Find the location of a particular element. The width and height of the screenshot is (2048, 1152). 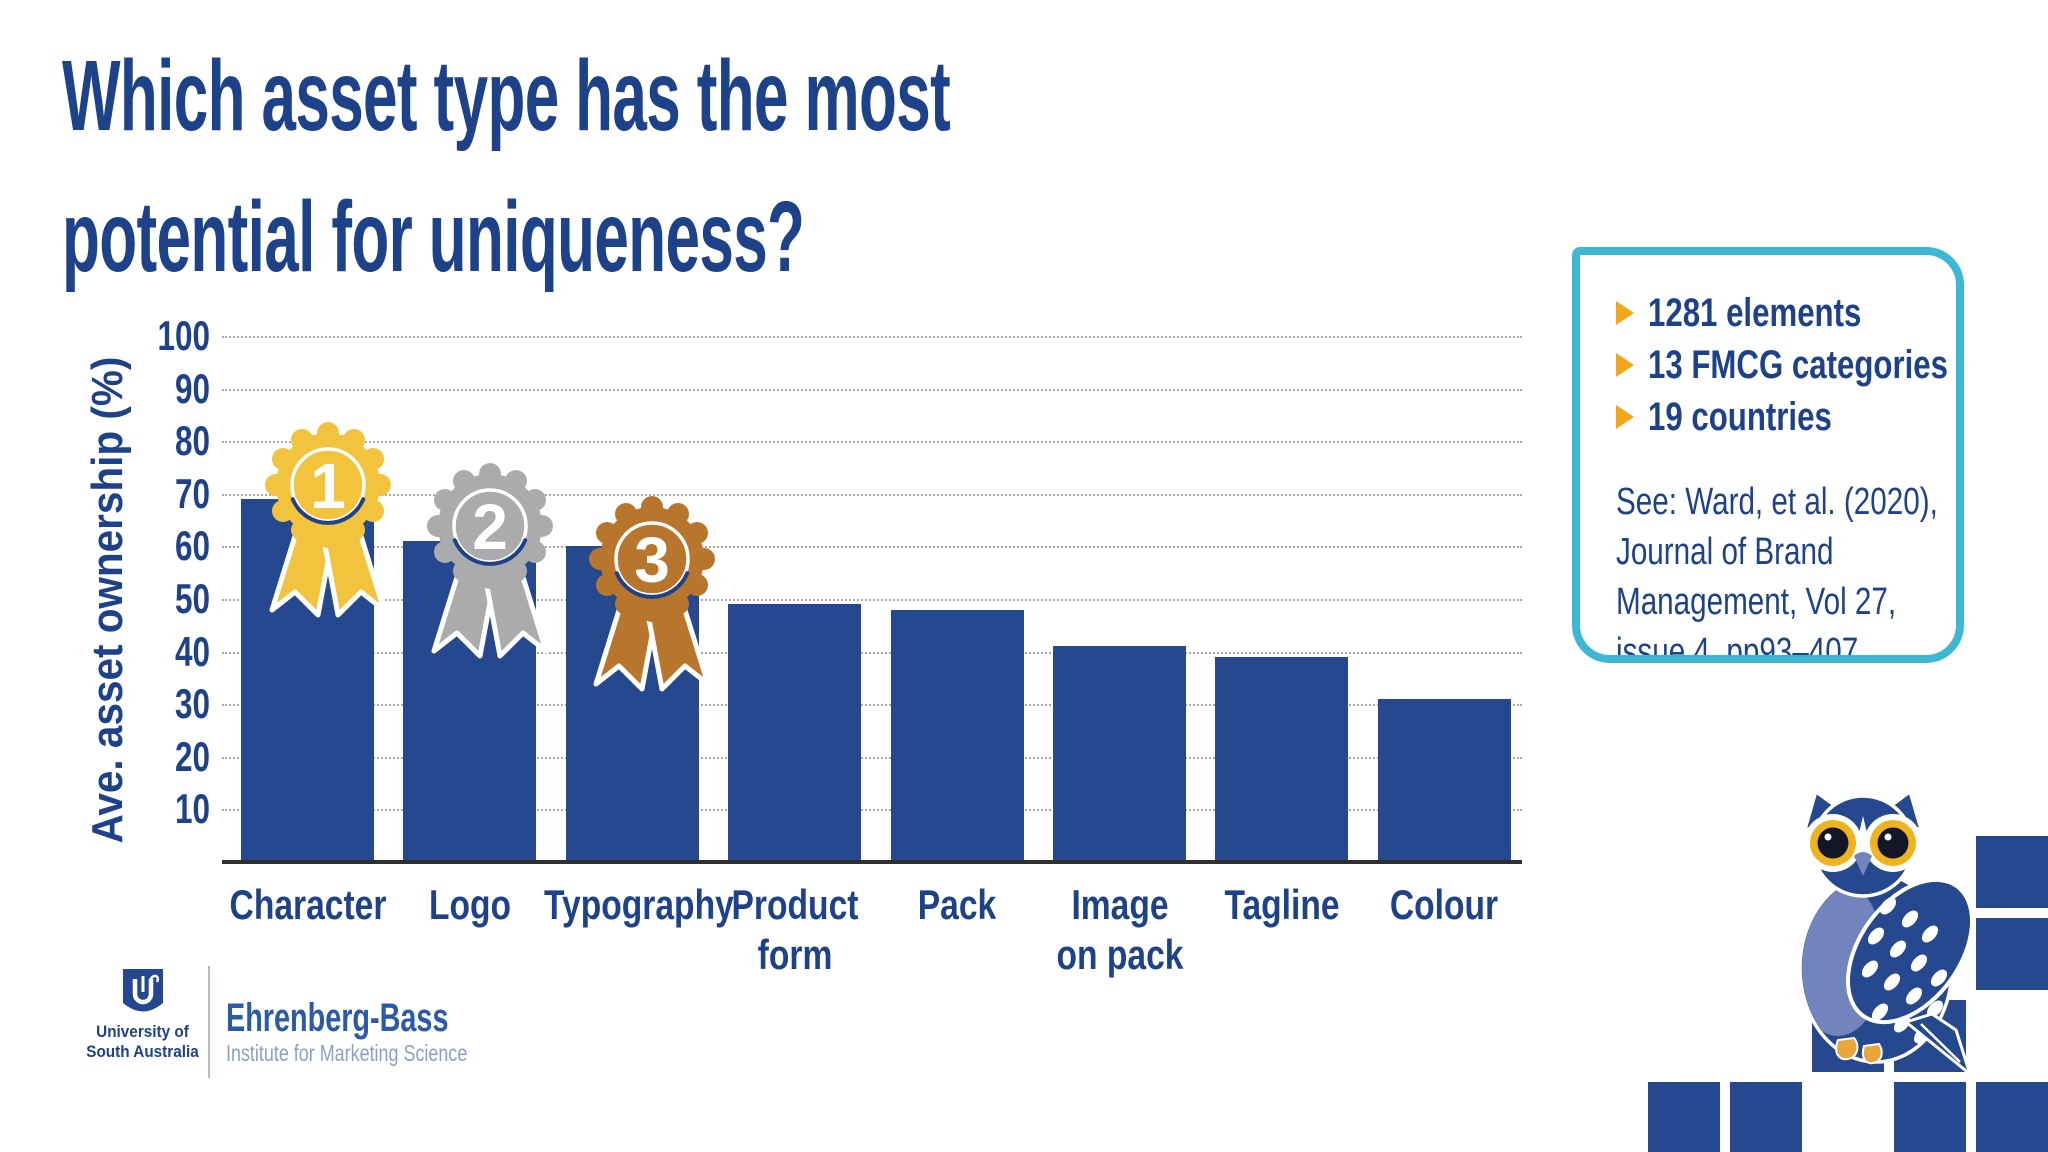

y-tick-label: 100 is located at coordinates (183, 335).